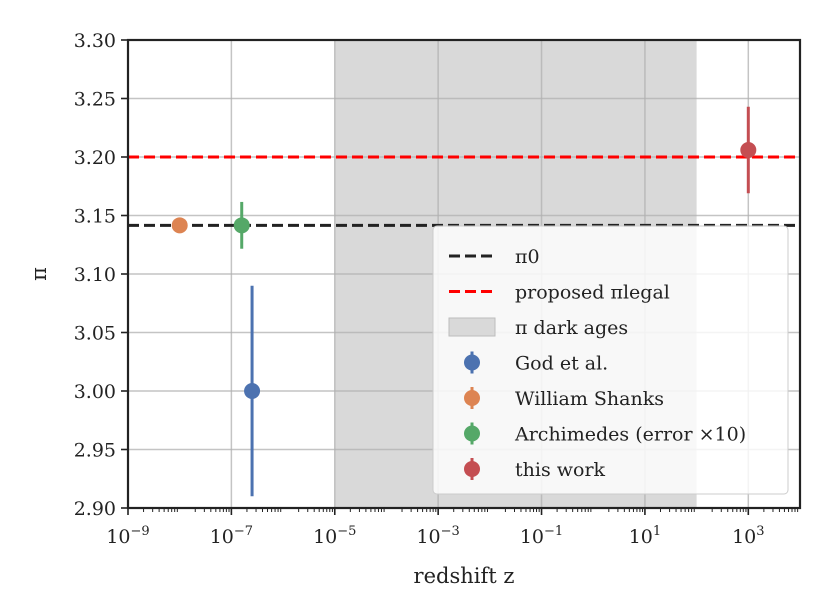 This screenshot has height=615, width=830. What do you see at coordinates (95, 509) in the screenshot?
I see `y-tick-label: 2.90` at bounding box center [95, 509].